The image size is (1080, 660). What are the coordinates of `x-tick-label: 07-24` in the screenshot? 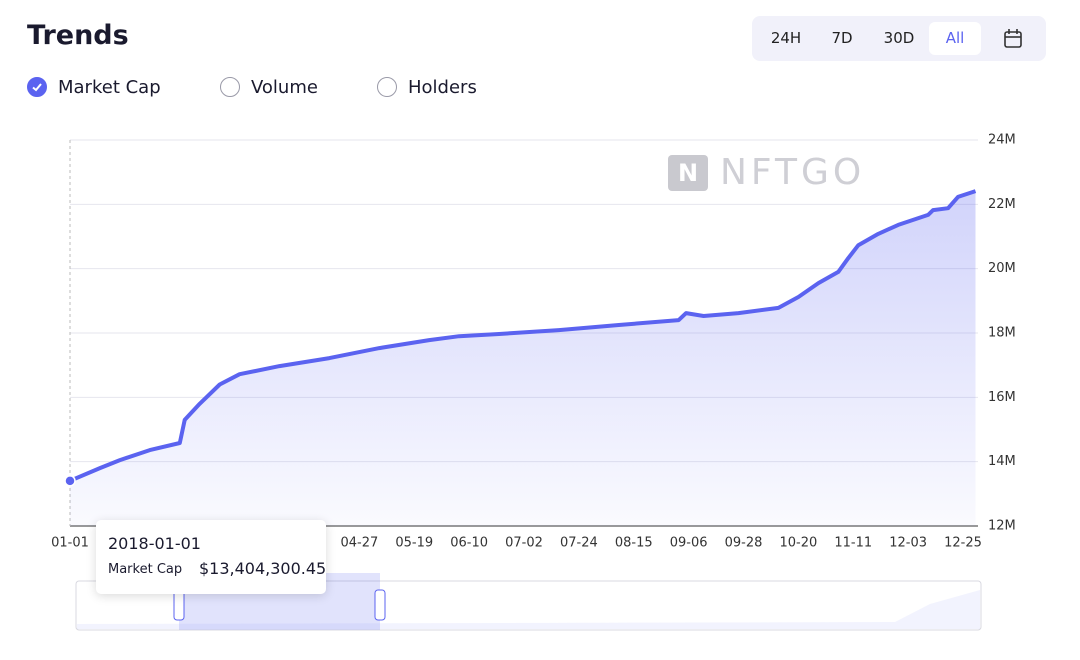 It's located at (579, 543).